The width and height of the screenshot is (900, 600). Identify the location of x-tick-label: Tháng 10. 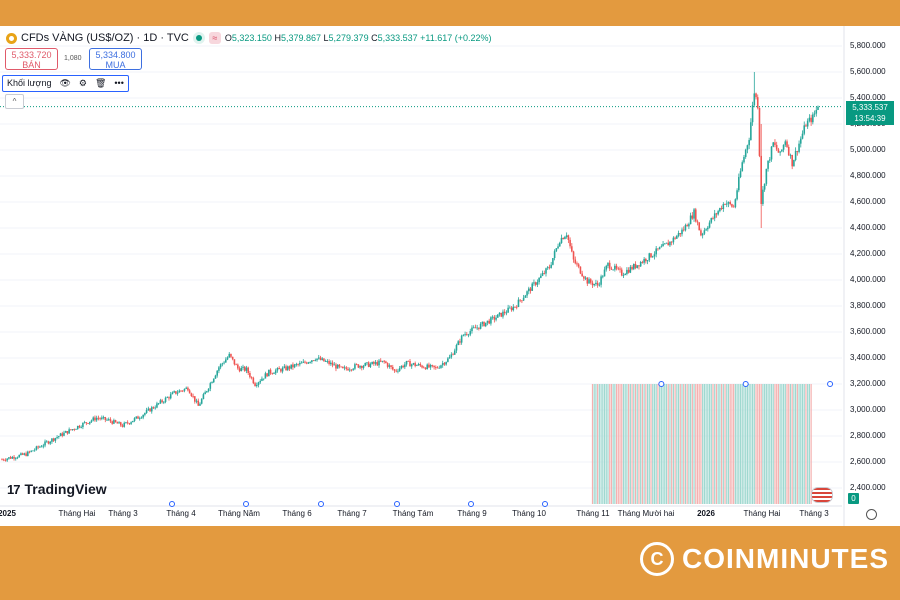
(529, 513).